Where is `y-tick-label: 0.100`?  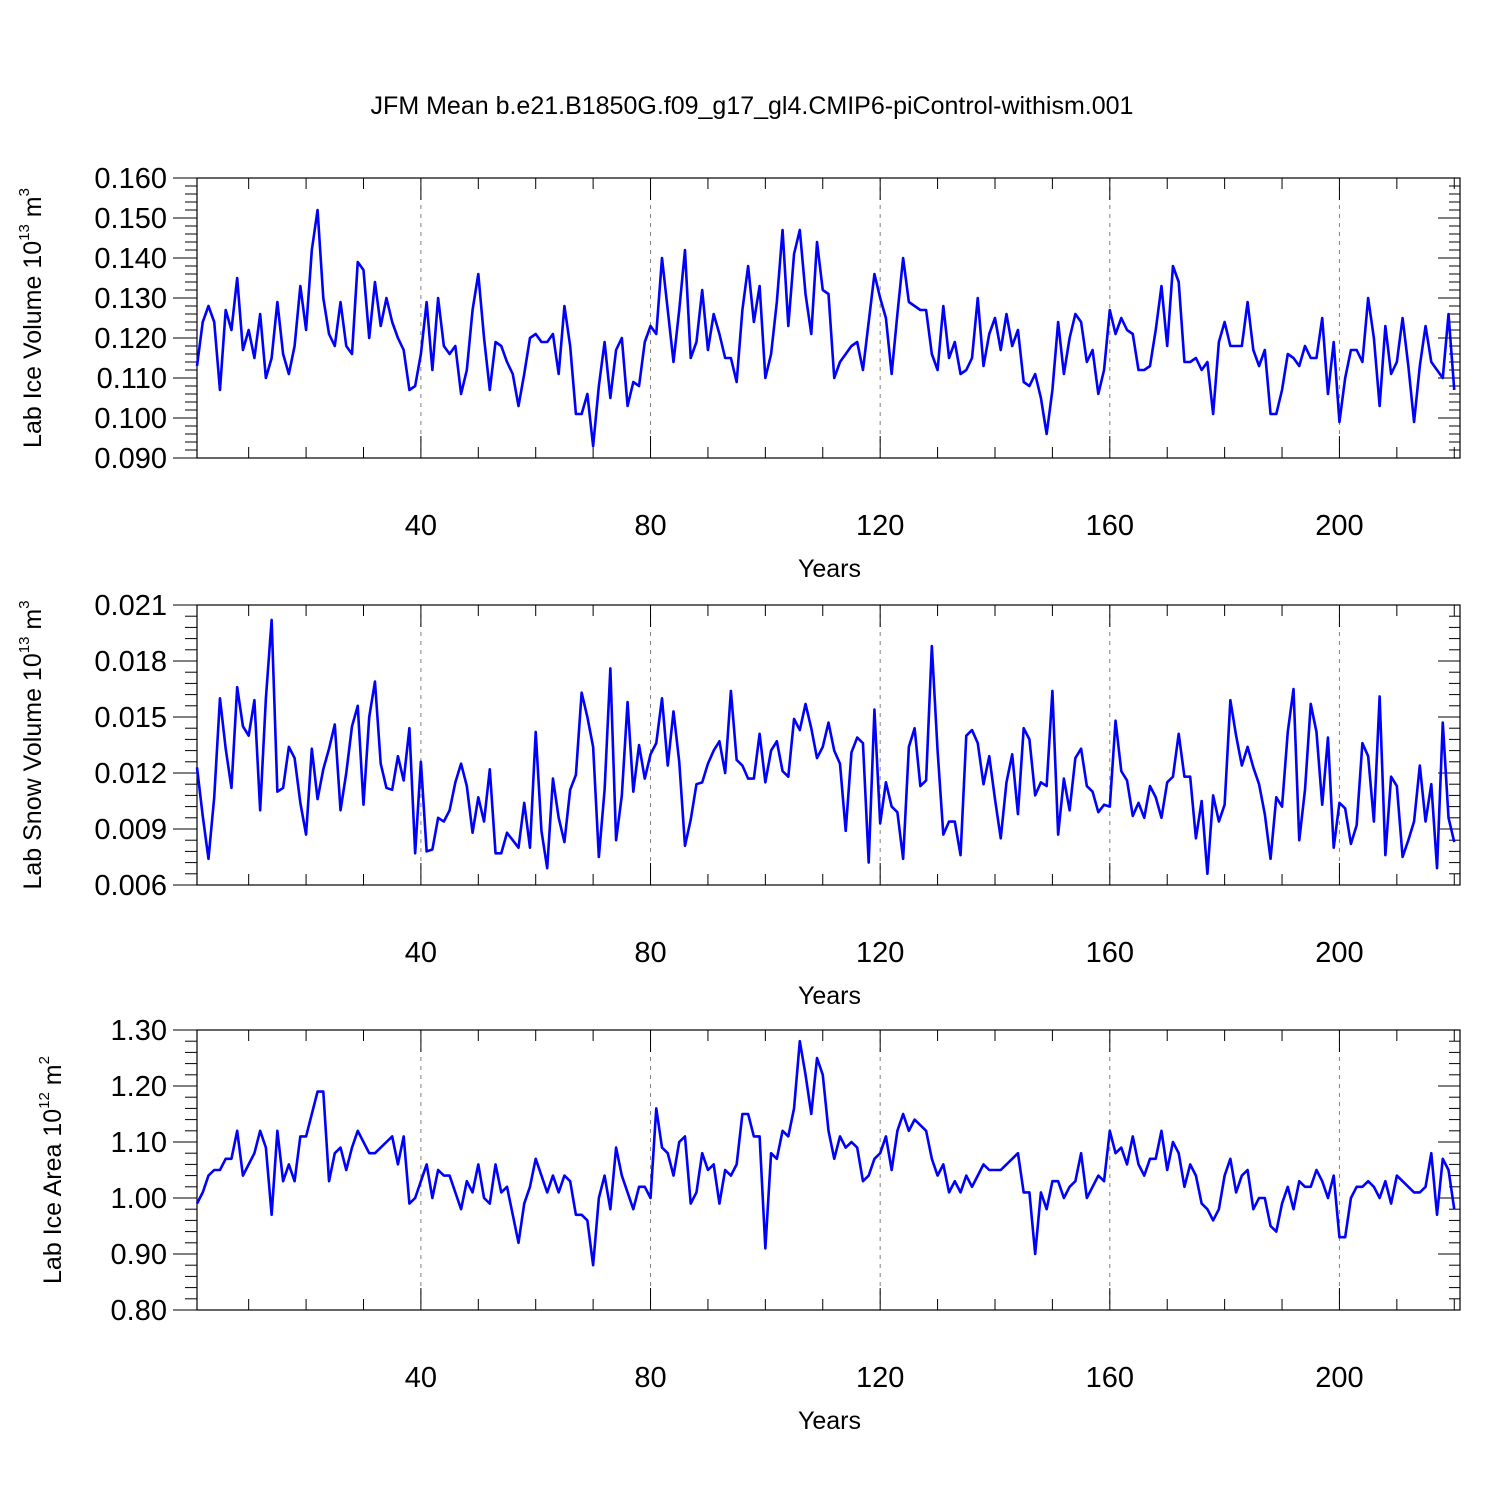
y-tick-label: 0.100 is located at coordinates (130, 419).